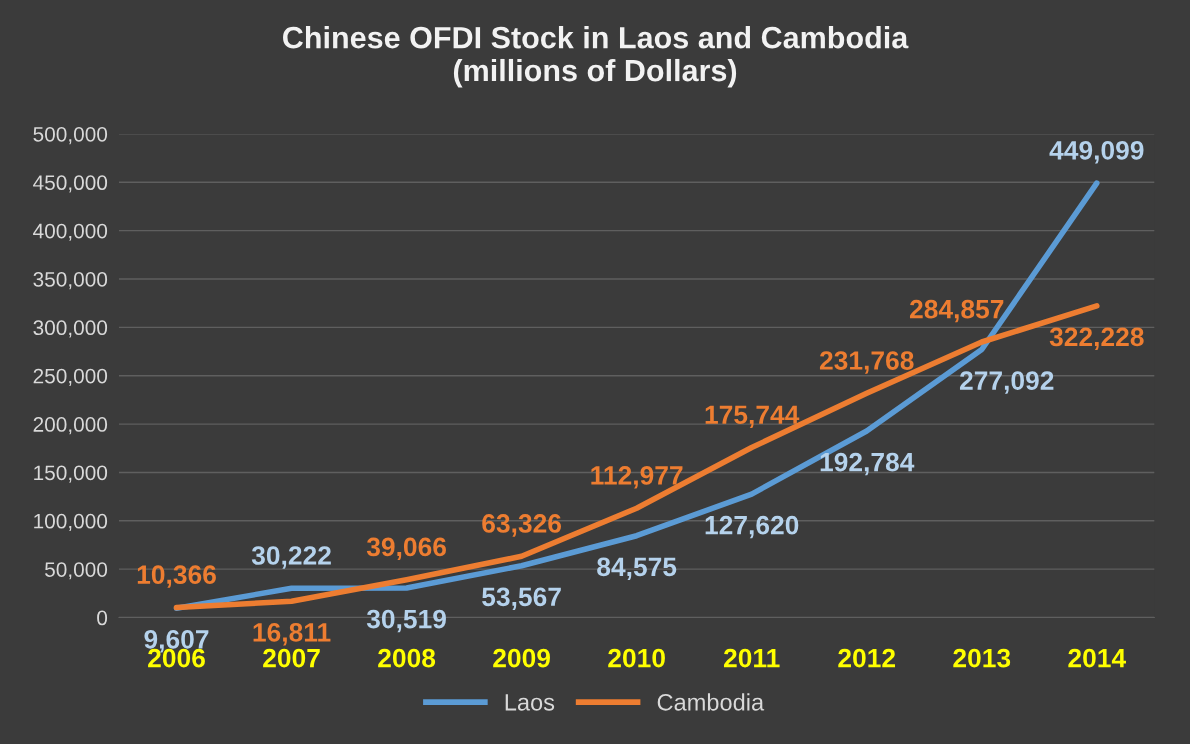  I want to click on y-tick-label: 200,000, so click(70, 426).